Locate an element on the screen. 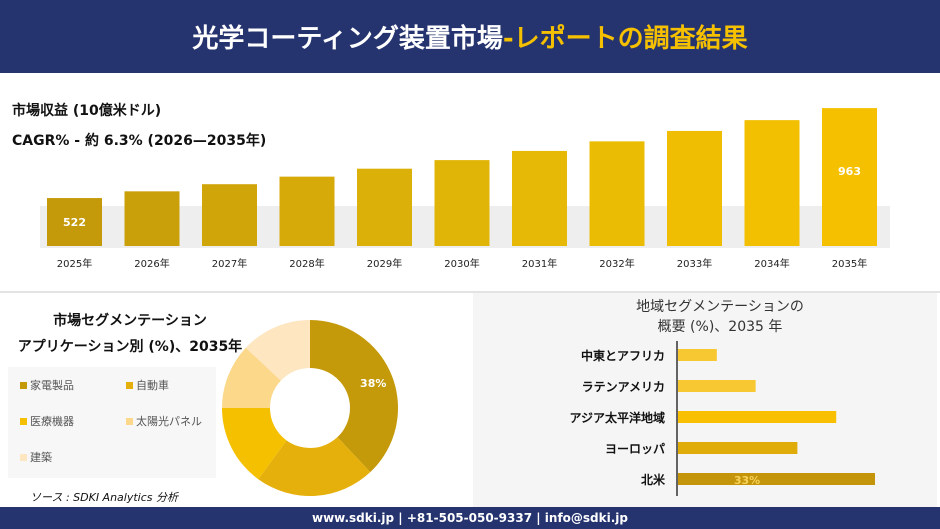 This screenshot has height=529, width=940. year-tick-label: 2027年 is located at coordinates (229, 263).